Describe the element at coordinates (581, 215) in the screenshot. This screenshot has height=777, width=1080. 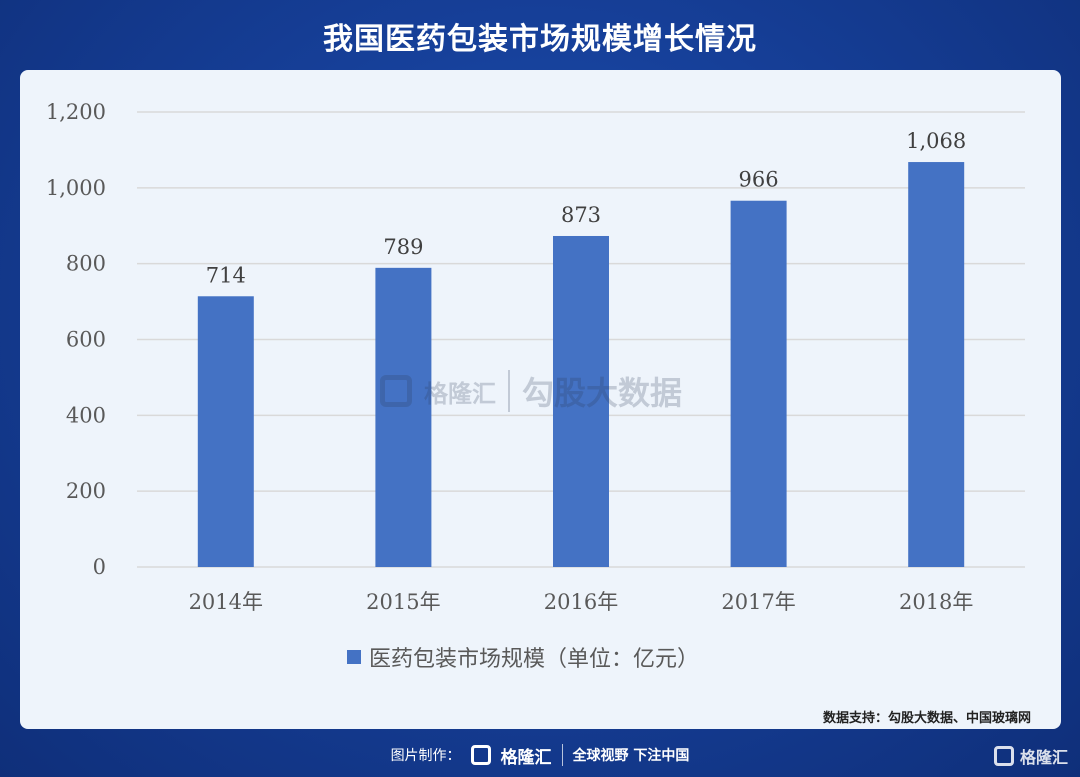
I see `data-label: 873` at that location.